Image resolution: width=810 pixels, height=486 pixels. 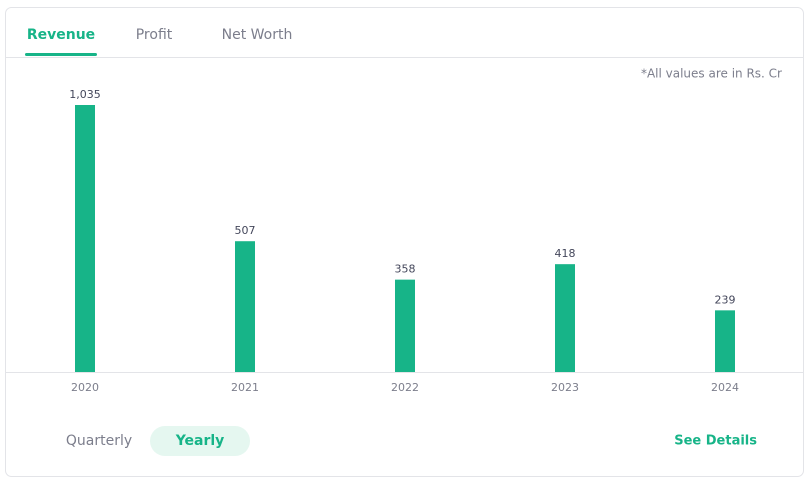 I want to click on x-tick-label: 2023, so click(x=565, y=387).